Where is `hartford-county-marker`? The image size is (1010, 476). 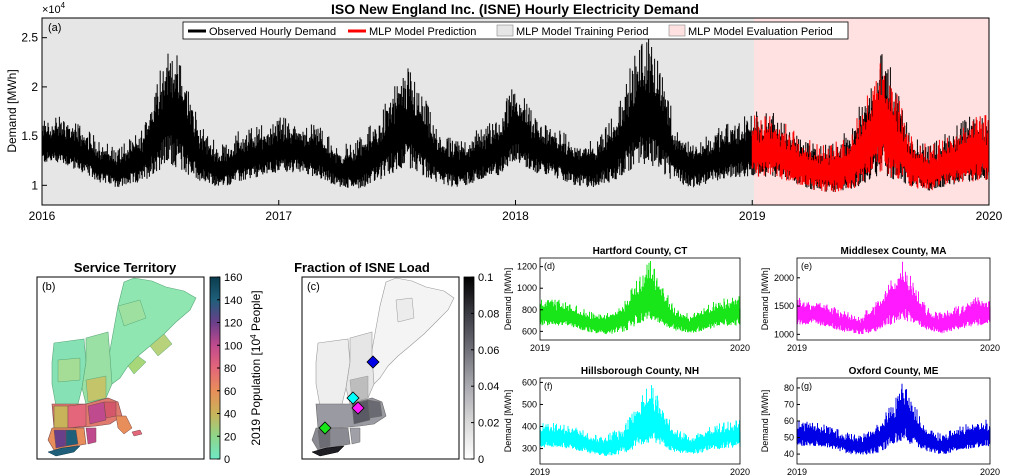 hartford-county-marker is located at coordinates (325, 428).